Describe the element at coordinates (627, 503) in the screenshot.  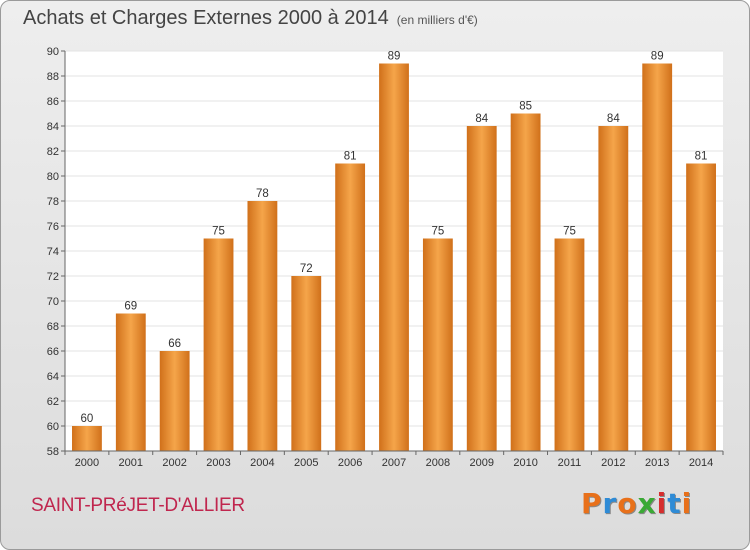
I see `logo-letter: o` at that location.